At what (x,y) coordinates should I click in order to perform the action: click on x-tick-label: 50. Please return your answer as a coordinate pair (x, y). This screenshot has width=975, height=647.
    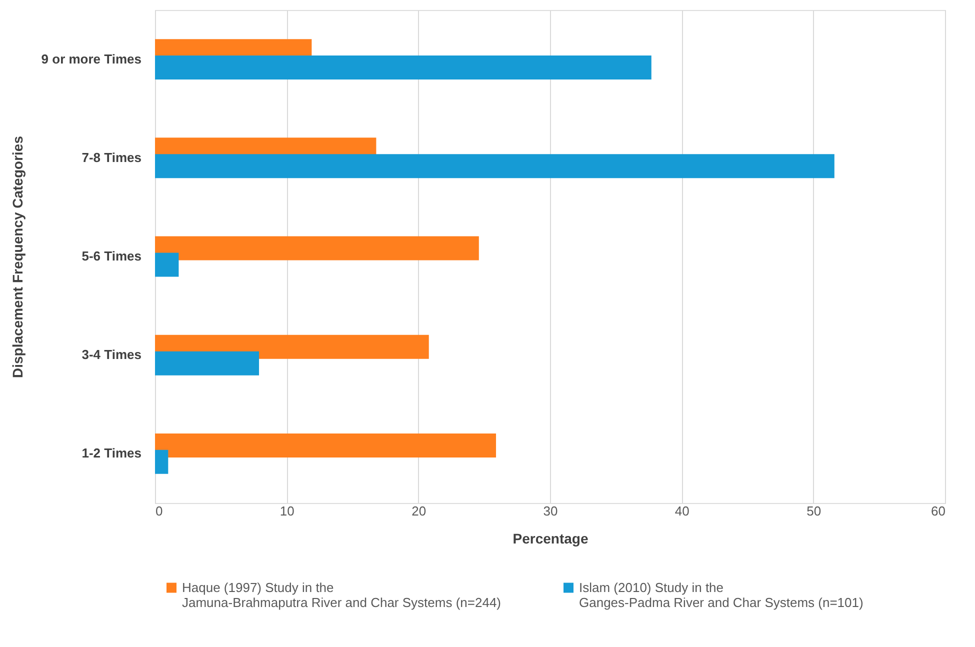
    Looking at the image, I should click on (814, 511).